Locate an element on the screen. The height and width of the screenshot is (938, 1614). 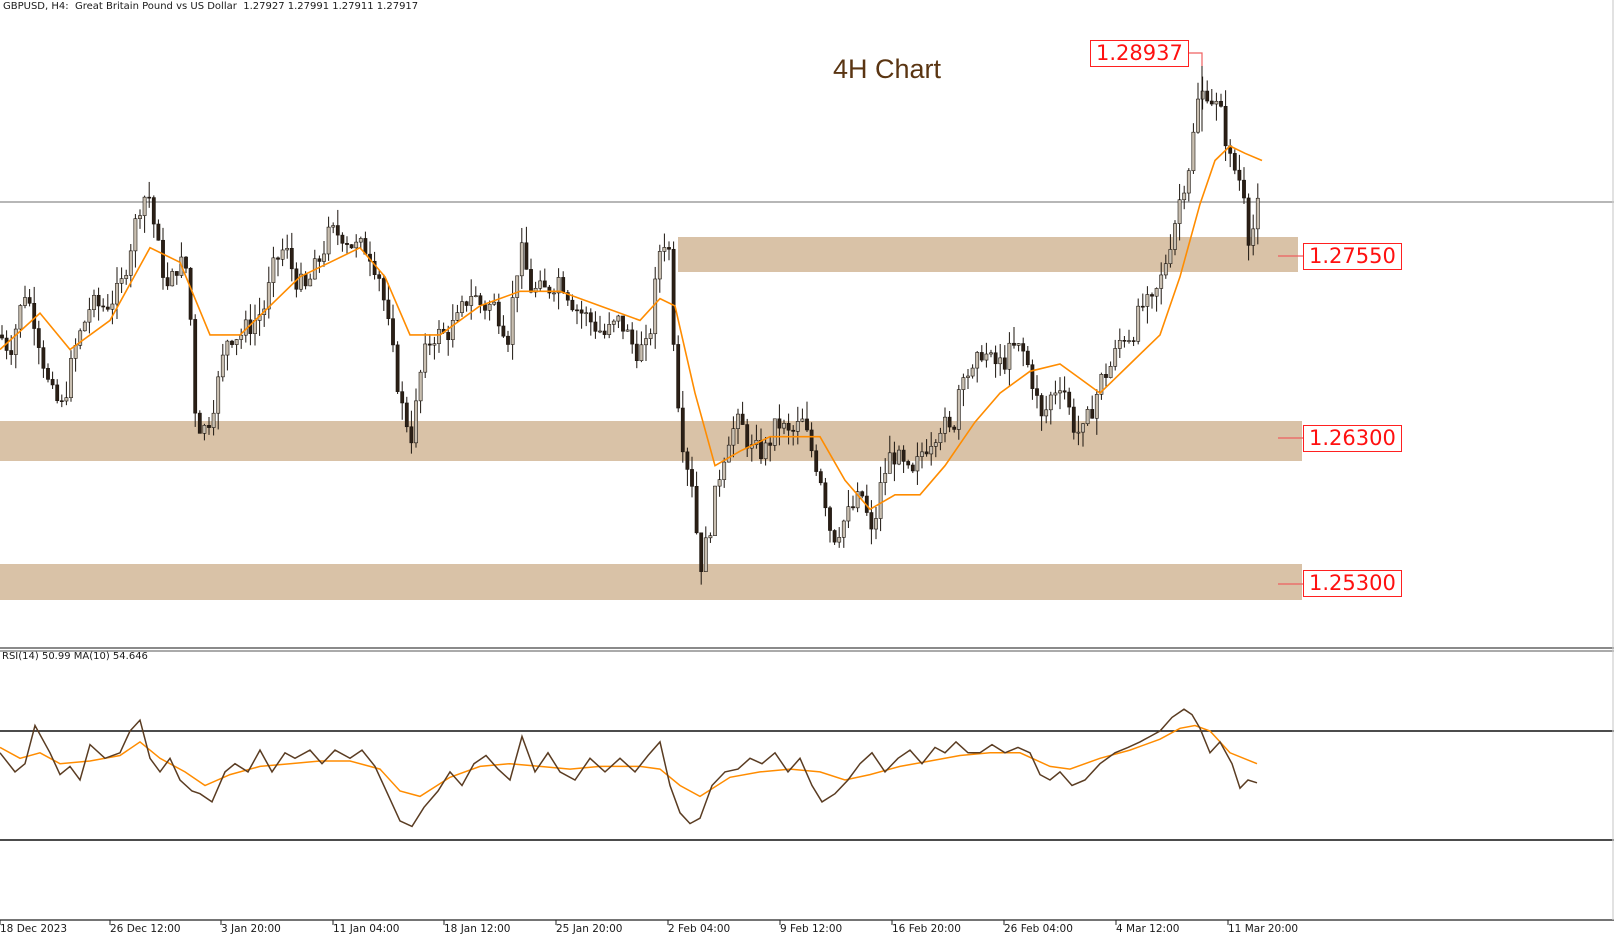
x-axis-label: 4 Mar 12:00 is located at coordinates (1148, 929).